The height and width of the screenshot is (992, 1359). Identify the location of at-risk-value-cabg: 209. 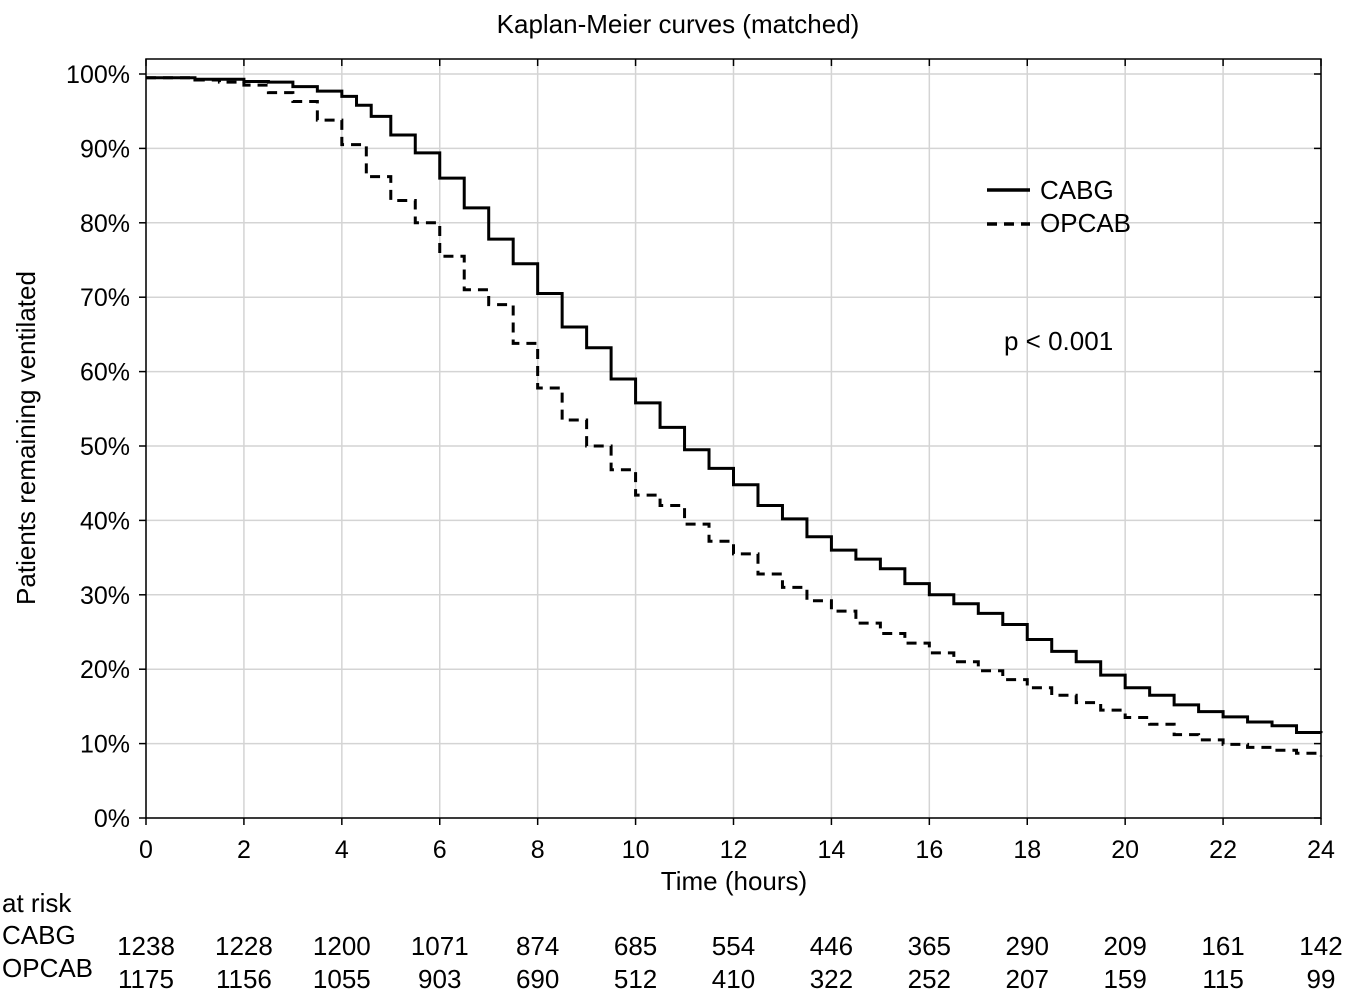
(1124, 946).